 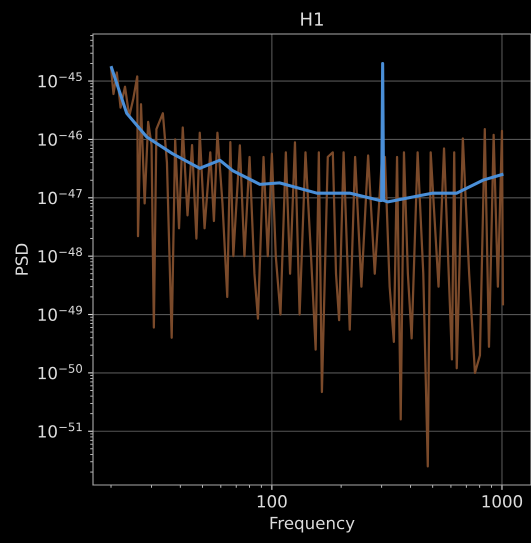 I want to click on x-tick-label: 1000, so click(x=502, y=501).